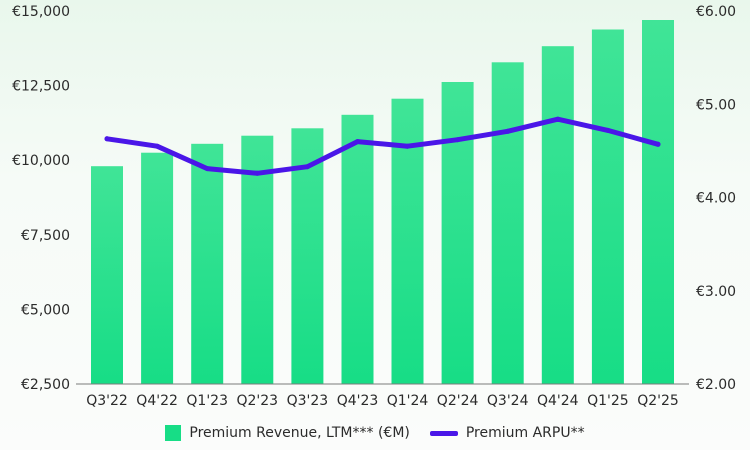 Image resolution: width=750 pixels, height=450 pixels. Describe the element at coordinates (41, 87) in the screenshot. I see `left-tick-label: €12,500` at that location.